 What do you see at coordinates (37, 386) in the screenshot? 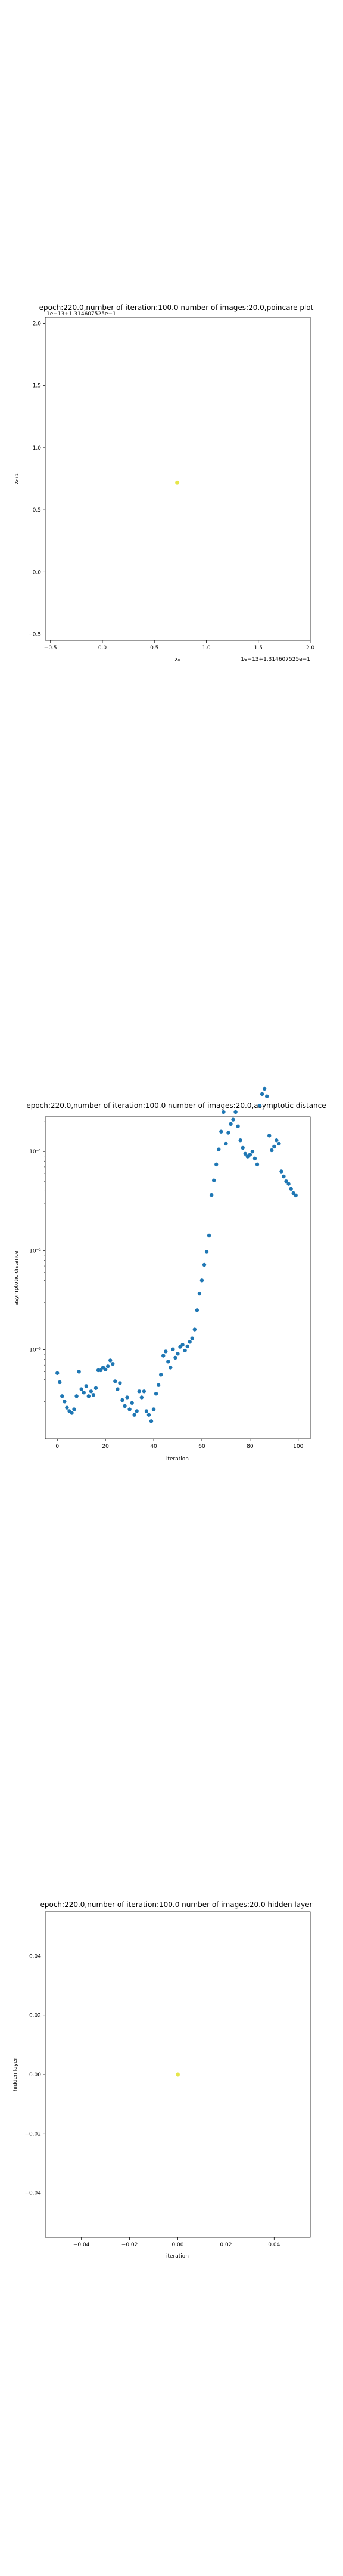
I see `y-tick-label: 1.5` at bounding box center [37, 386].